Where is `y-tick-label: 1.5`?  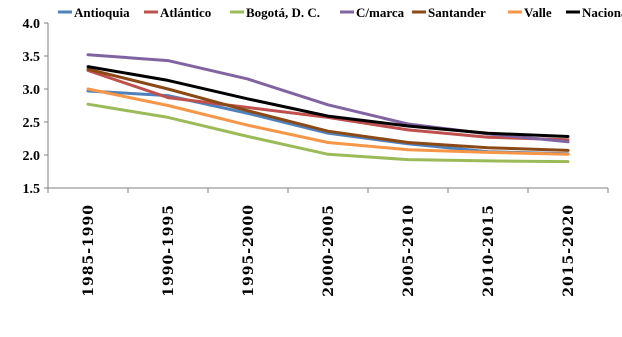
y-tick-label: 1.5 is located at coordinates (32, 189).